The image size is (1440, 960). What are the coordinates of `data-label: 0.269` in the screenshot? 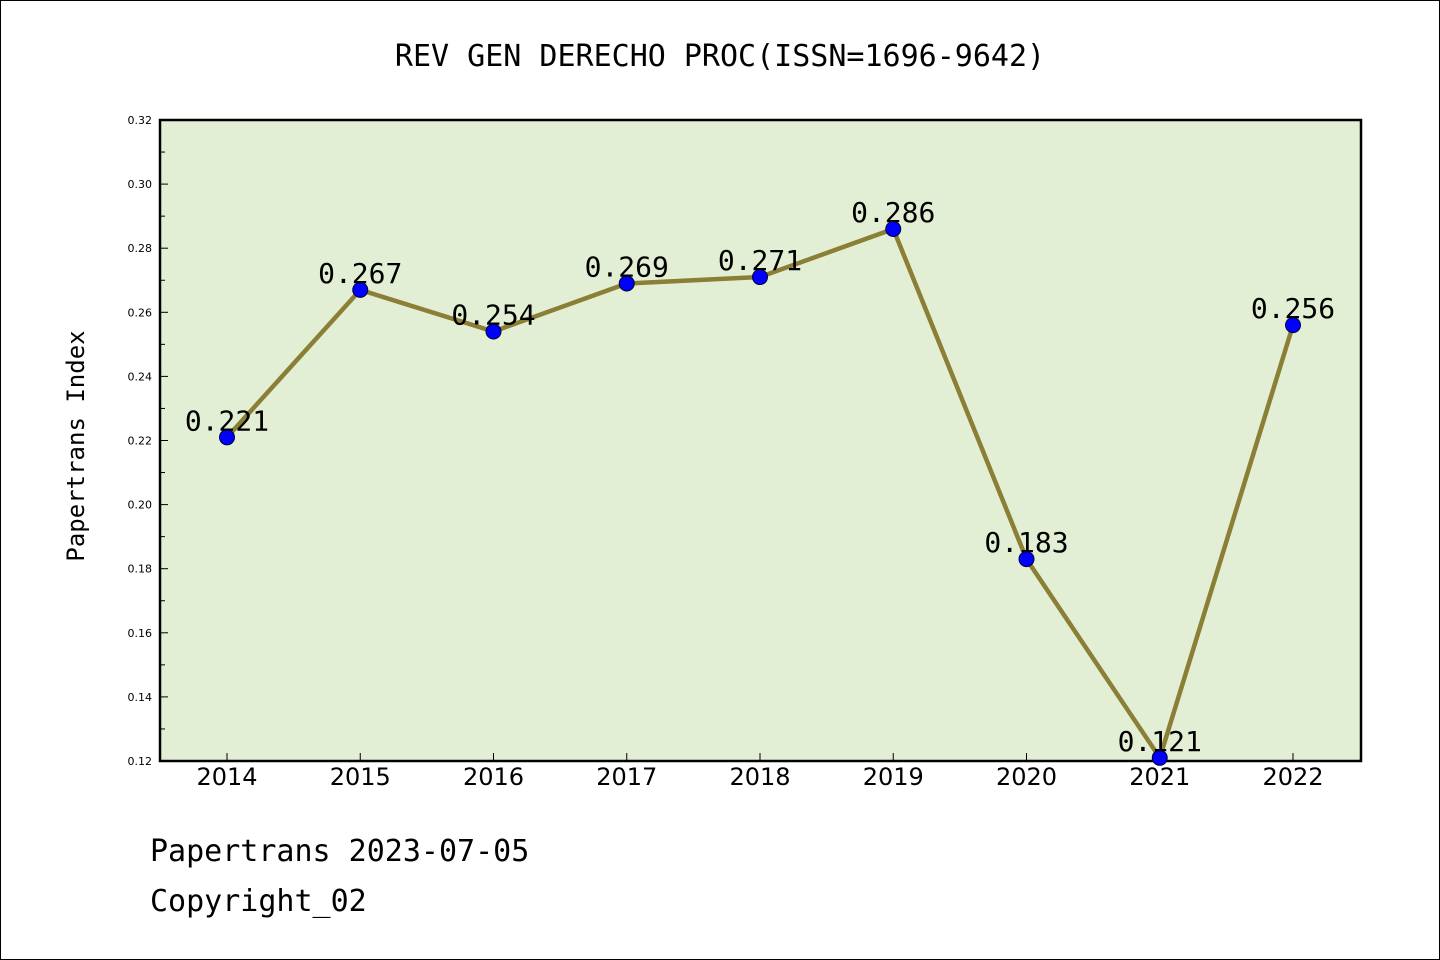 It's located at (627, 266).